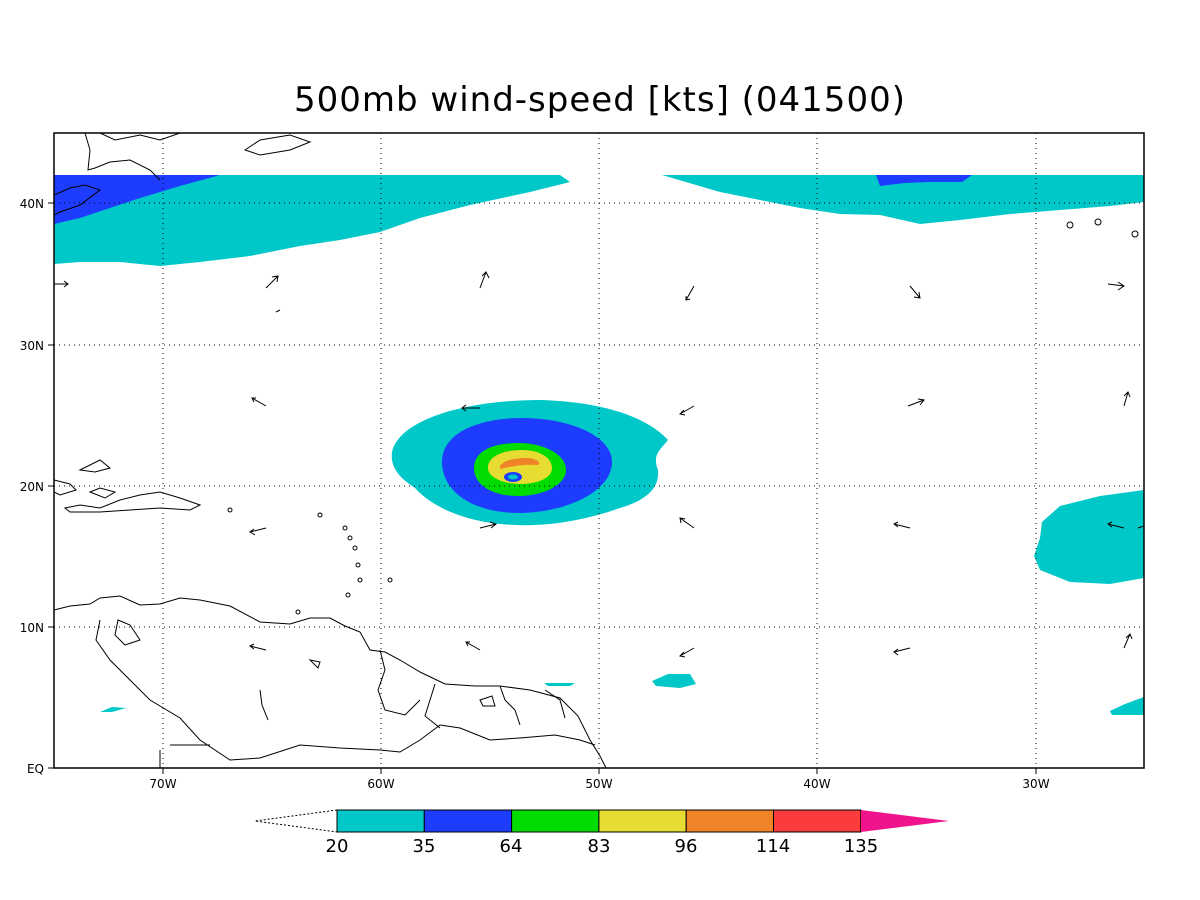  What do you see at coordinates (312, 220) in the screenshot?
I see `jet-band-west-cyan` at bounding box center [312, 220].